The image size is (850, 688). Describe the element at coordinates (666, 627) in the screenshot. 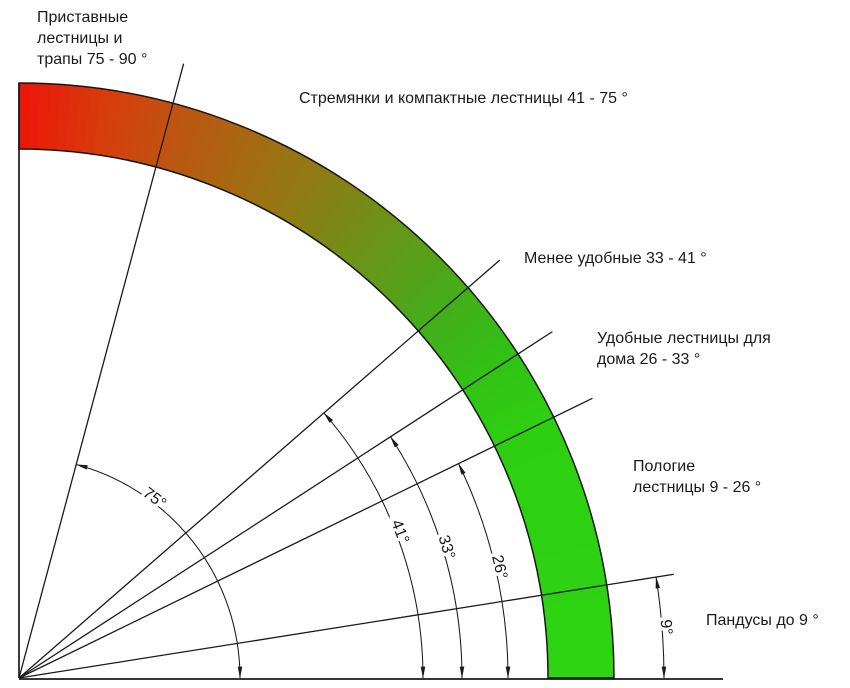

I see `dim-label-9deg: 9°` at that location.